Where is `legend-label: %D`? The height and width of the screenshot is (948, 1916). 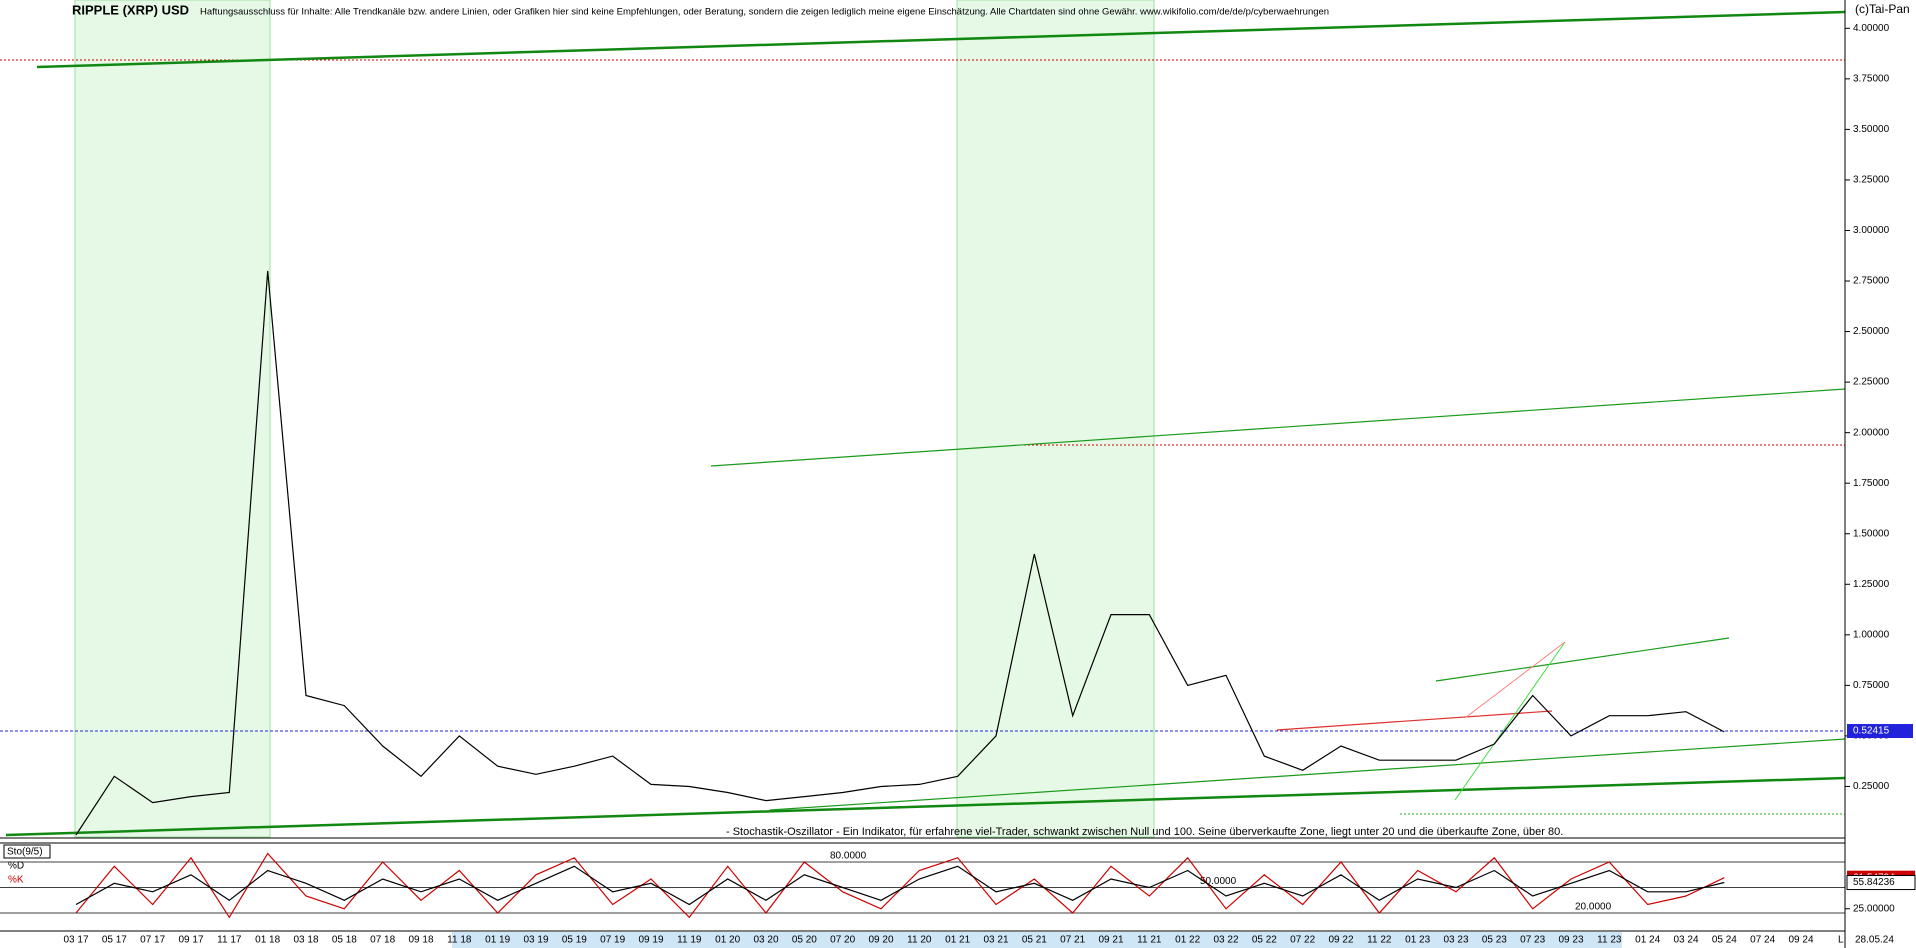 legend-label: %D is located at coordinates (16, 866).